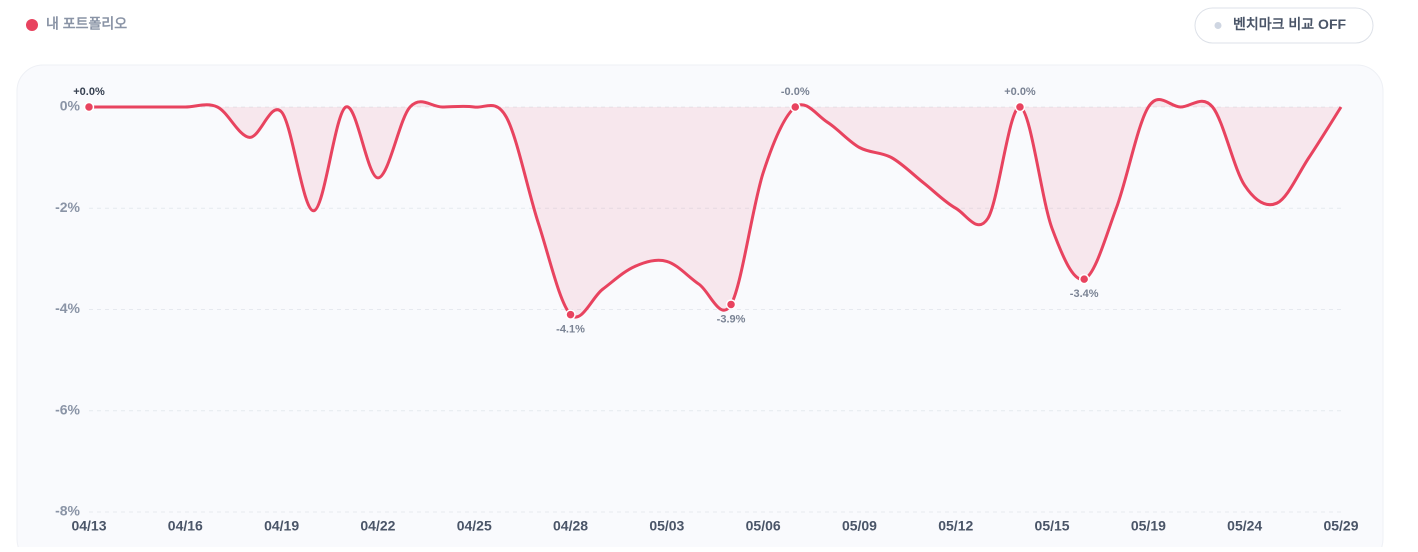 This screenshot has width=1418, height=552. Describe the element at coordinates (88, 526) in the screenshot. I see `x-tick-label: 04/13` at that location.